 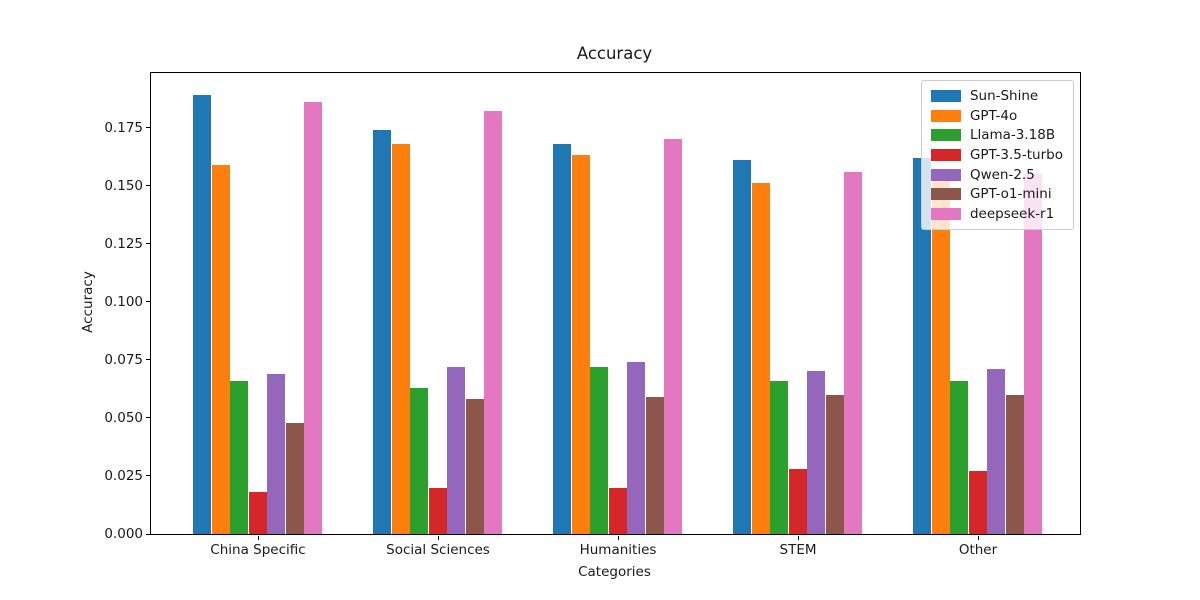 I want to click on legend-label: deepseek-r1, so click(x=1012, y=213).